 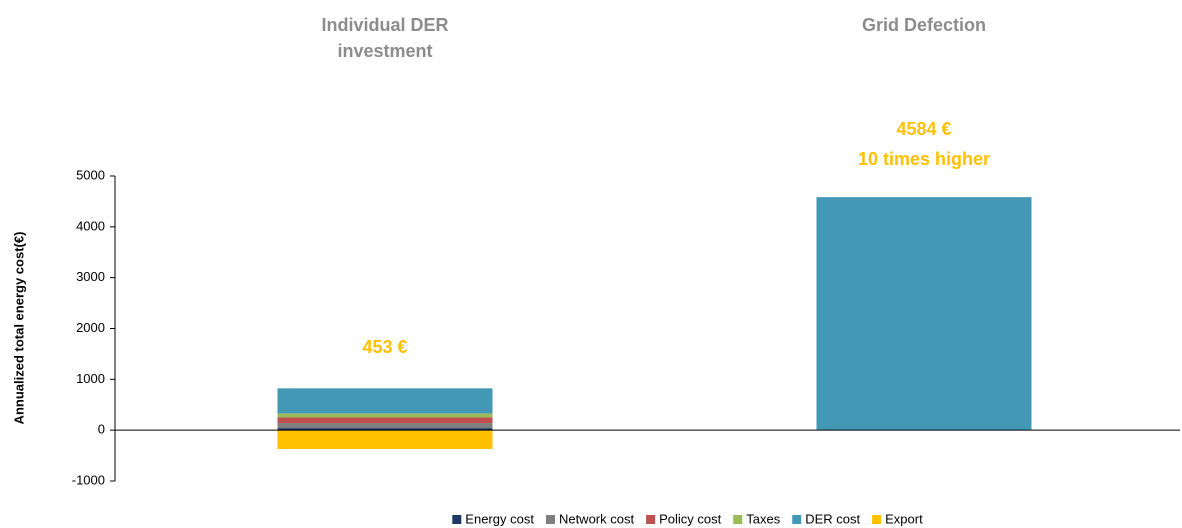 I want to click on category-label: Grid Defection, so click(x=923, y=25).